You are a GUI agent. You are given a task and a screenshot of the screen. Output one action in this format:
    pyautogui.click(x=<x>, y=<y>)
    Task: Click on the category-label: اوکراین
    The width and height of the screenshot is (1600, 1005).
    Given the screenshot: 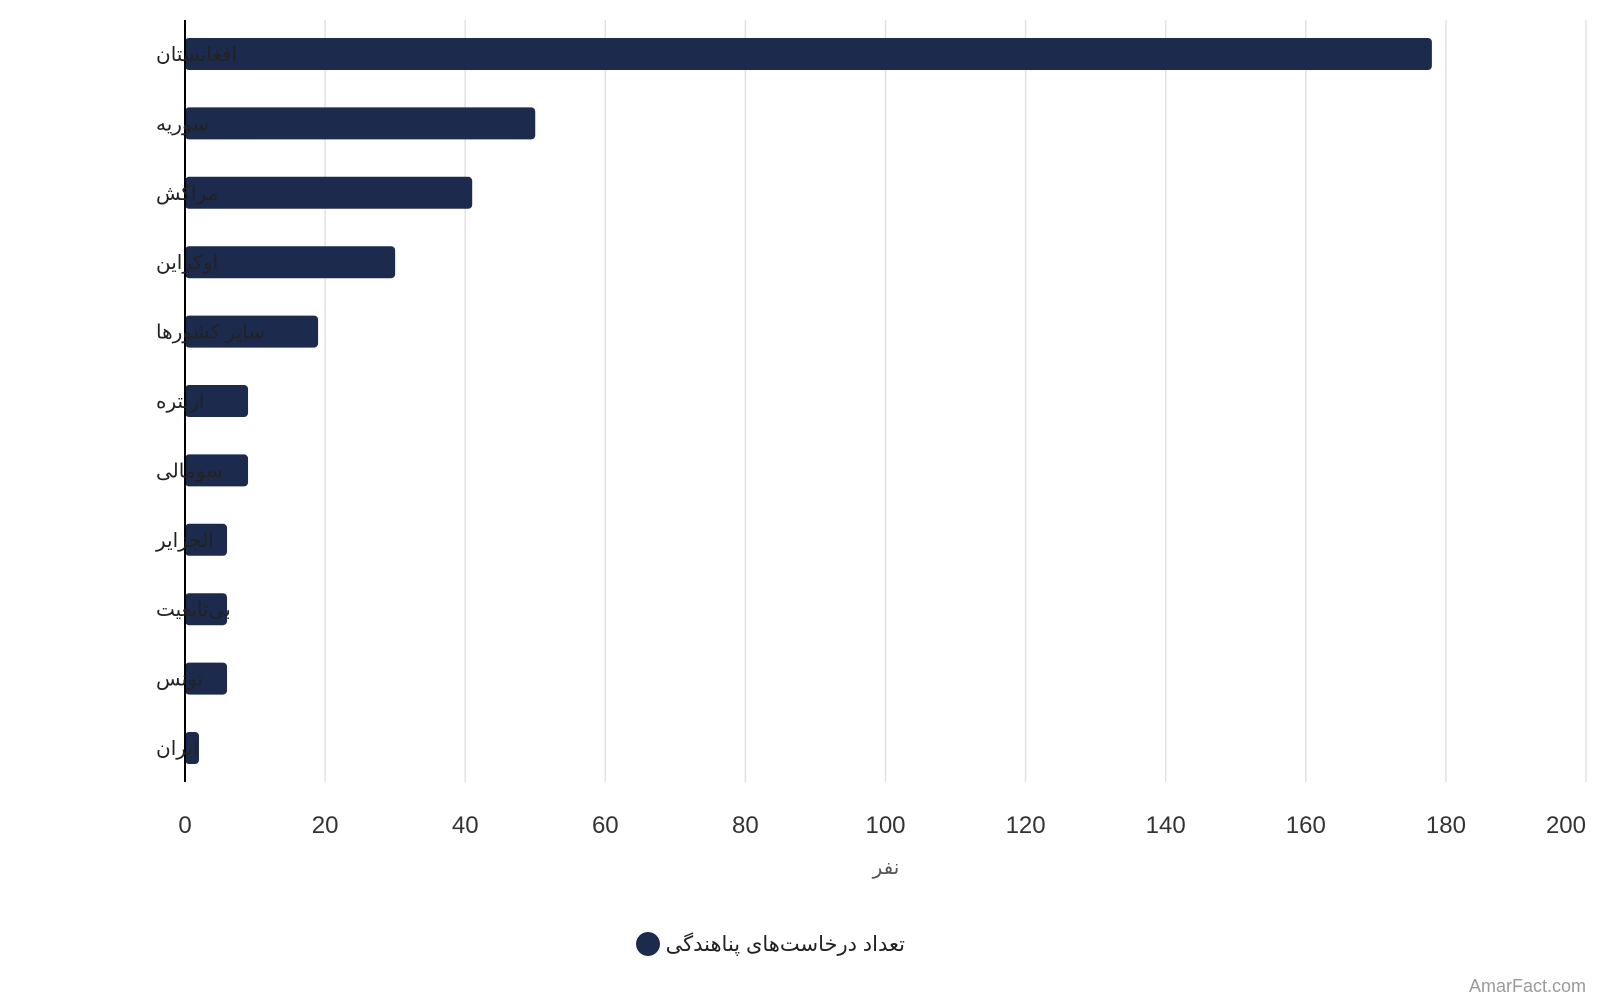 What is the action you would take?
    pyautogui.click(x=187, y=263)
    